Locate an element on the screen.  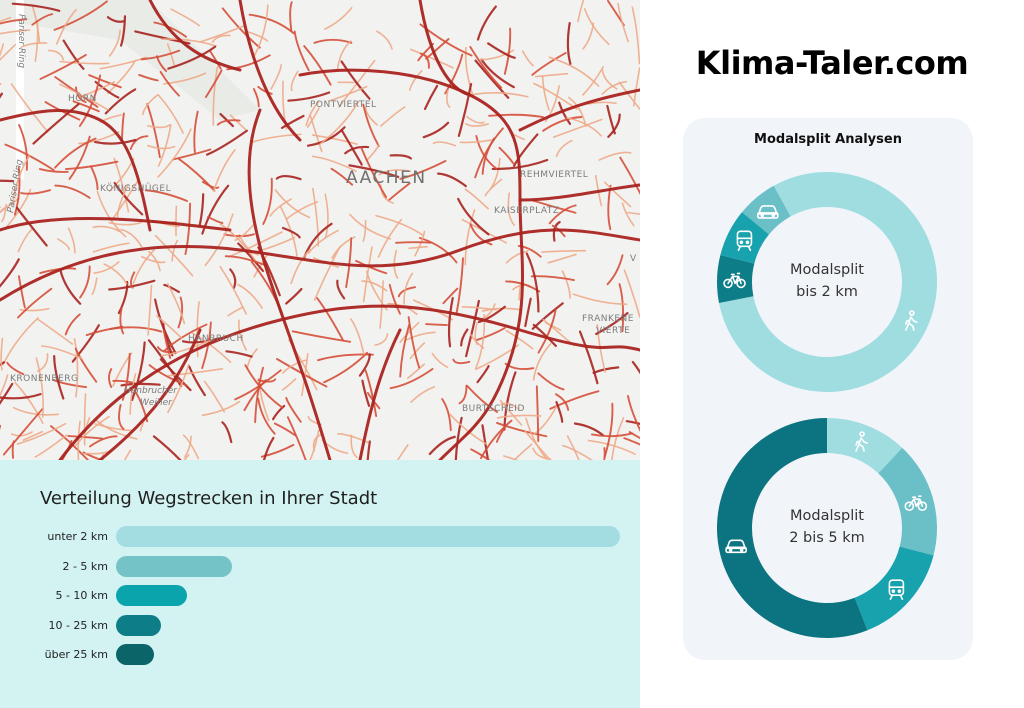
donut-chart-under-2km: Modalsplit bis 2 km is located at coordinates (827, 282).